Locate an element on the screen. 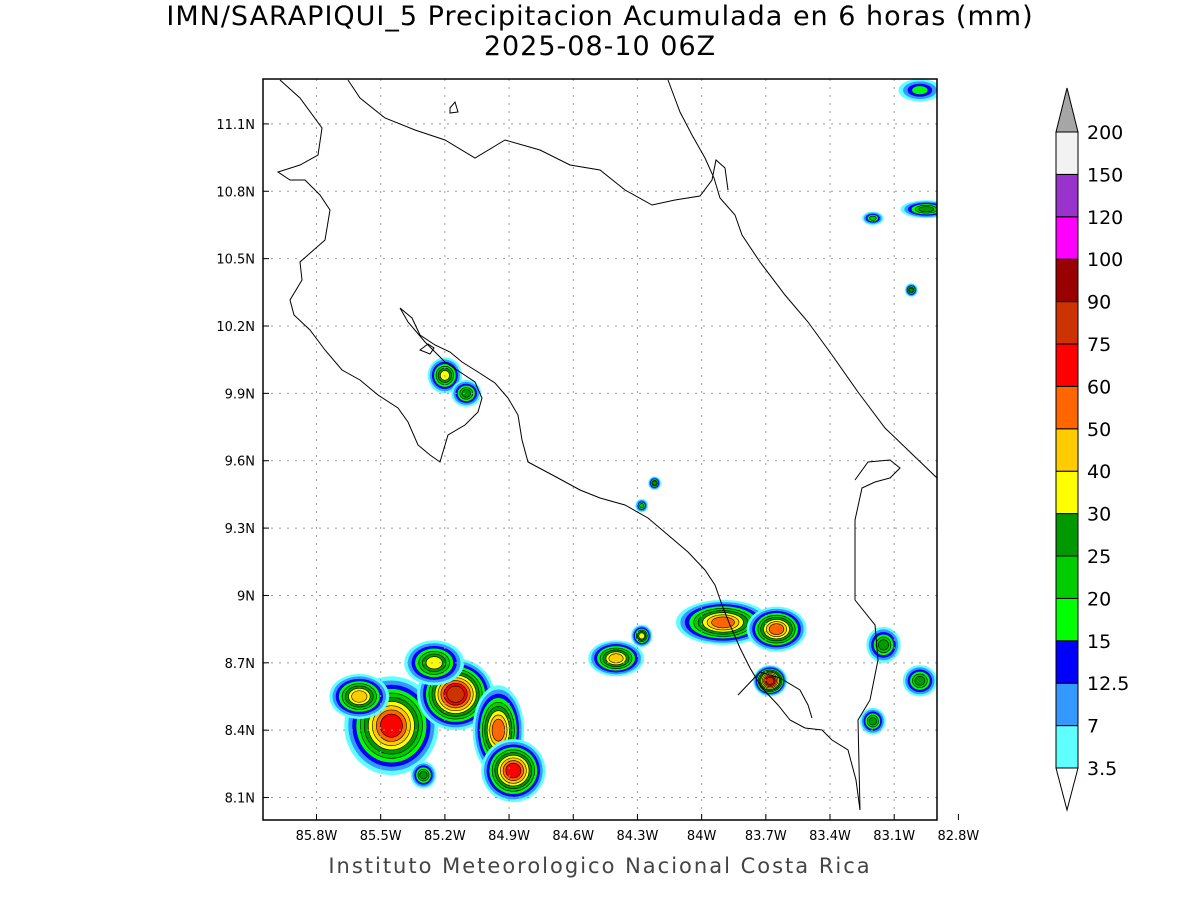 The height and width of the screenshot is (900, 1200). lat-tick-label: 8.7N is located at coordinates (240, 664).